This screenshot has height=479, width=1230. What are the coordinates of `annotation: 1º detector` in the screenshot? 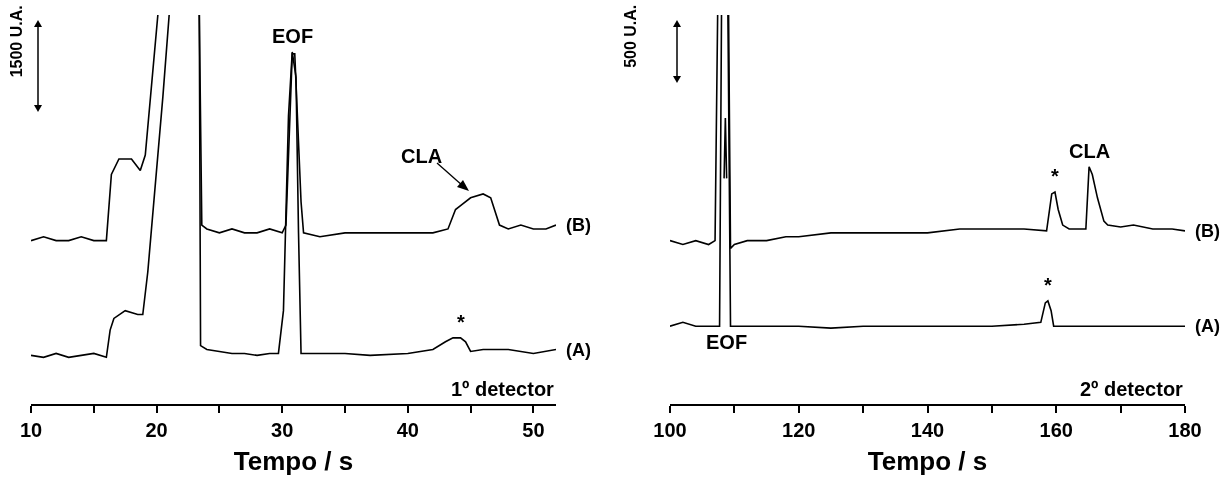 It's located at (503, 389).